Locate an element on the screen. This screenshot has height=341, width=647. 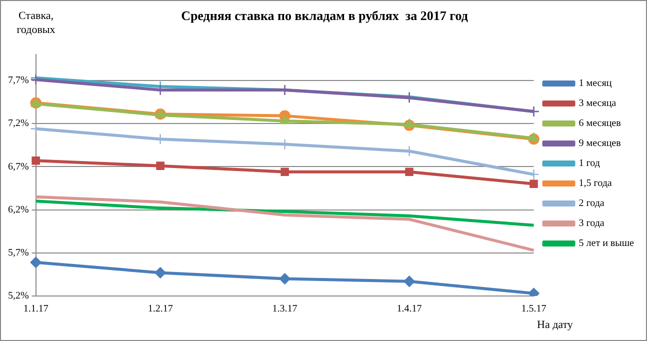
y-tick-label: 6,7% is located at coordinates (18, 166).